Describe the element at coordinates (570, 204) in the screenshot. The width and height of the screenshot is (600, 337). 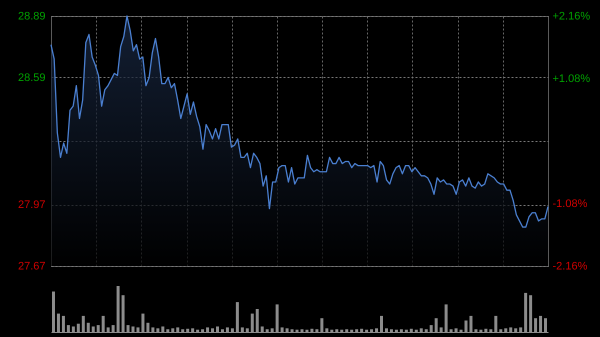
I see `y2-tick-label: -1.08%` at that location.